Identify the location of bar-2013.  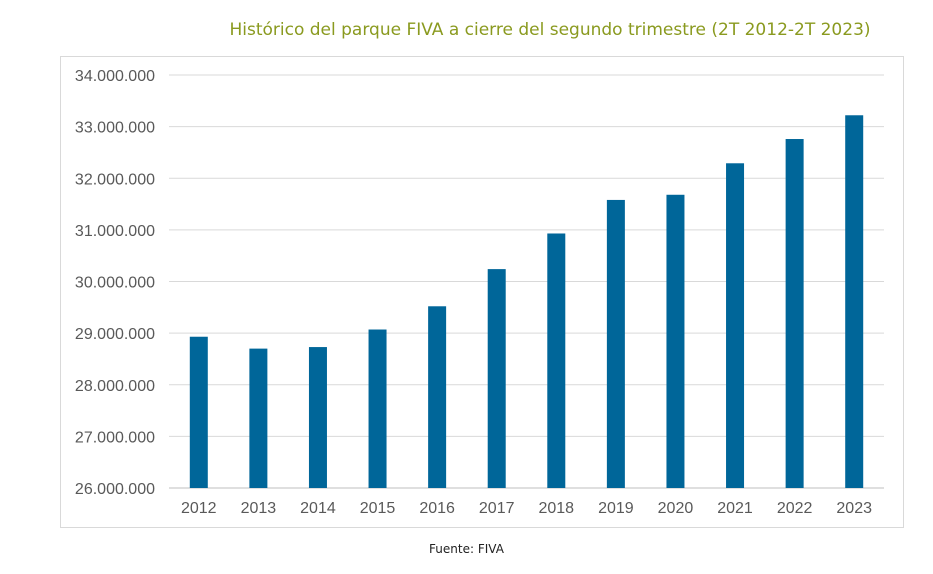
(258, 418).